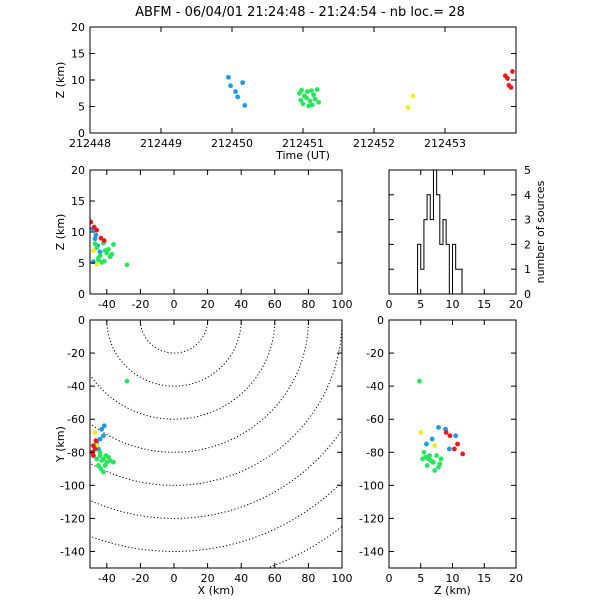 This screenshot has height=600, width=600. What do you see at coordinates (241, 578) in the screenshot?
I see `x-tick-label: 40` at bounding box center [241, 578].